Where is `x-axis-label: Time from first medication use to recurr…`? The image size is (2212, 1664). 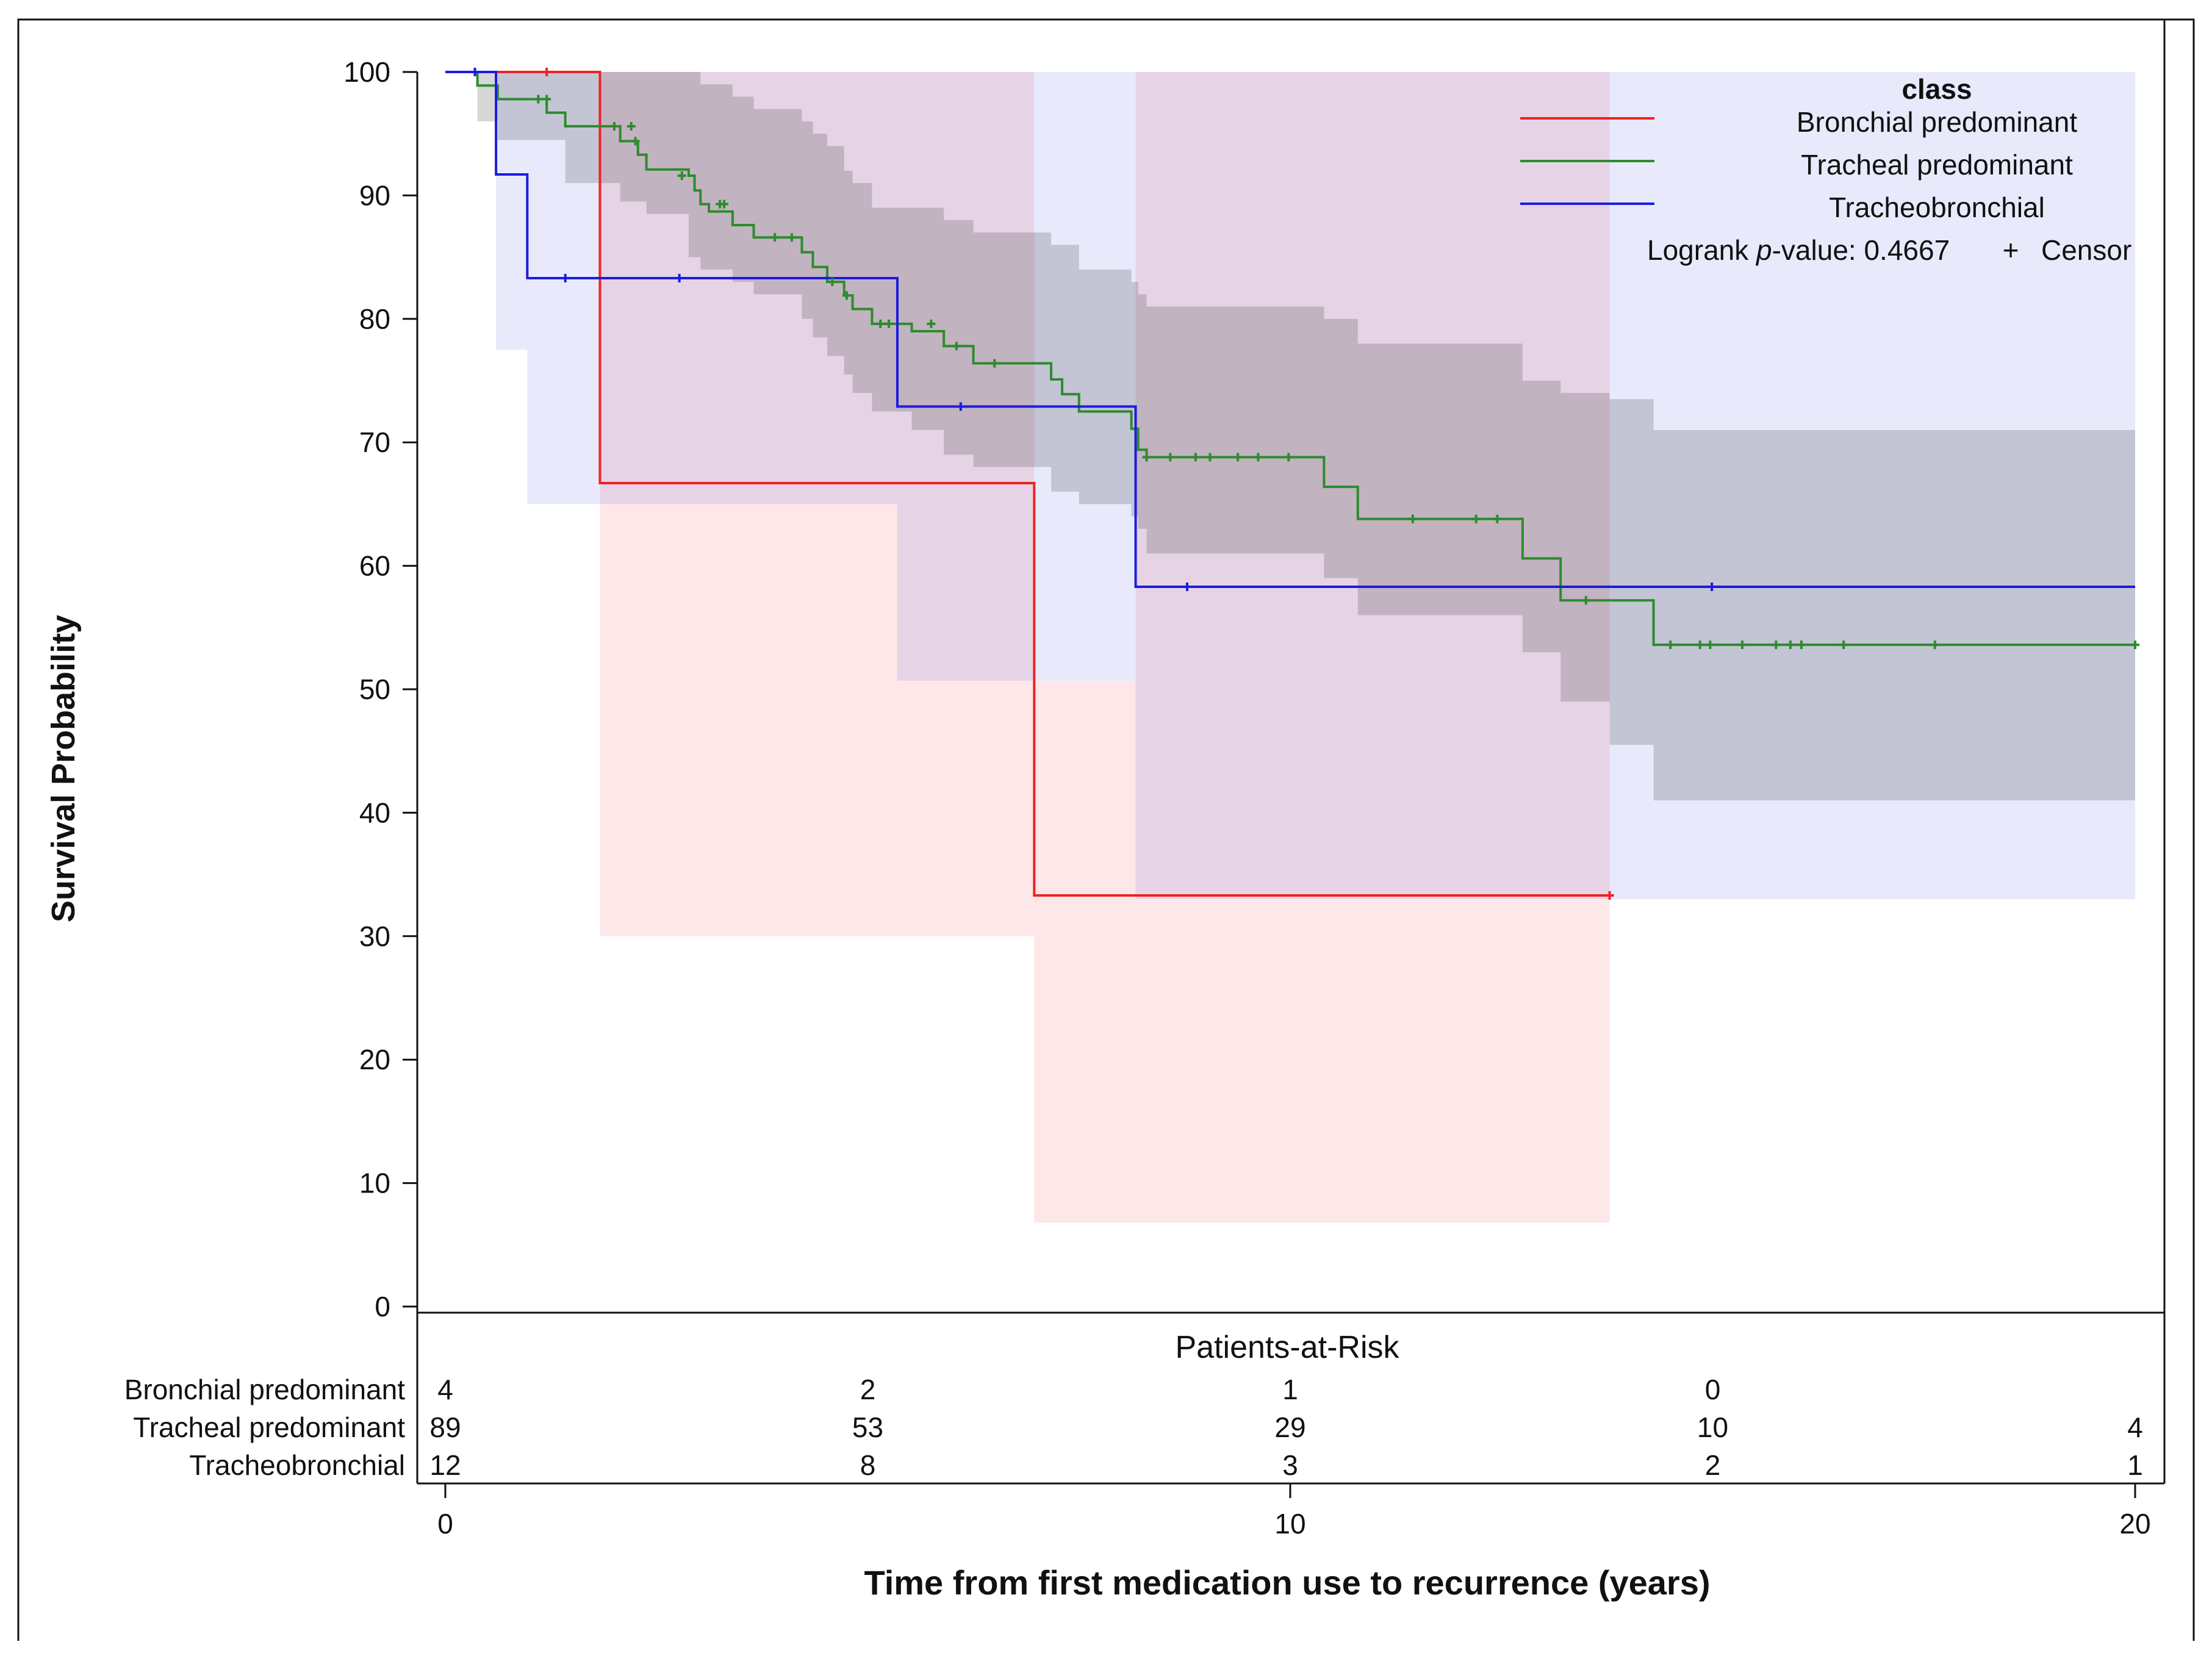 x-axis-label: Time from first medication use to recurr… is located at coordinates (1287, 1582).